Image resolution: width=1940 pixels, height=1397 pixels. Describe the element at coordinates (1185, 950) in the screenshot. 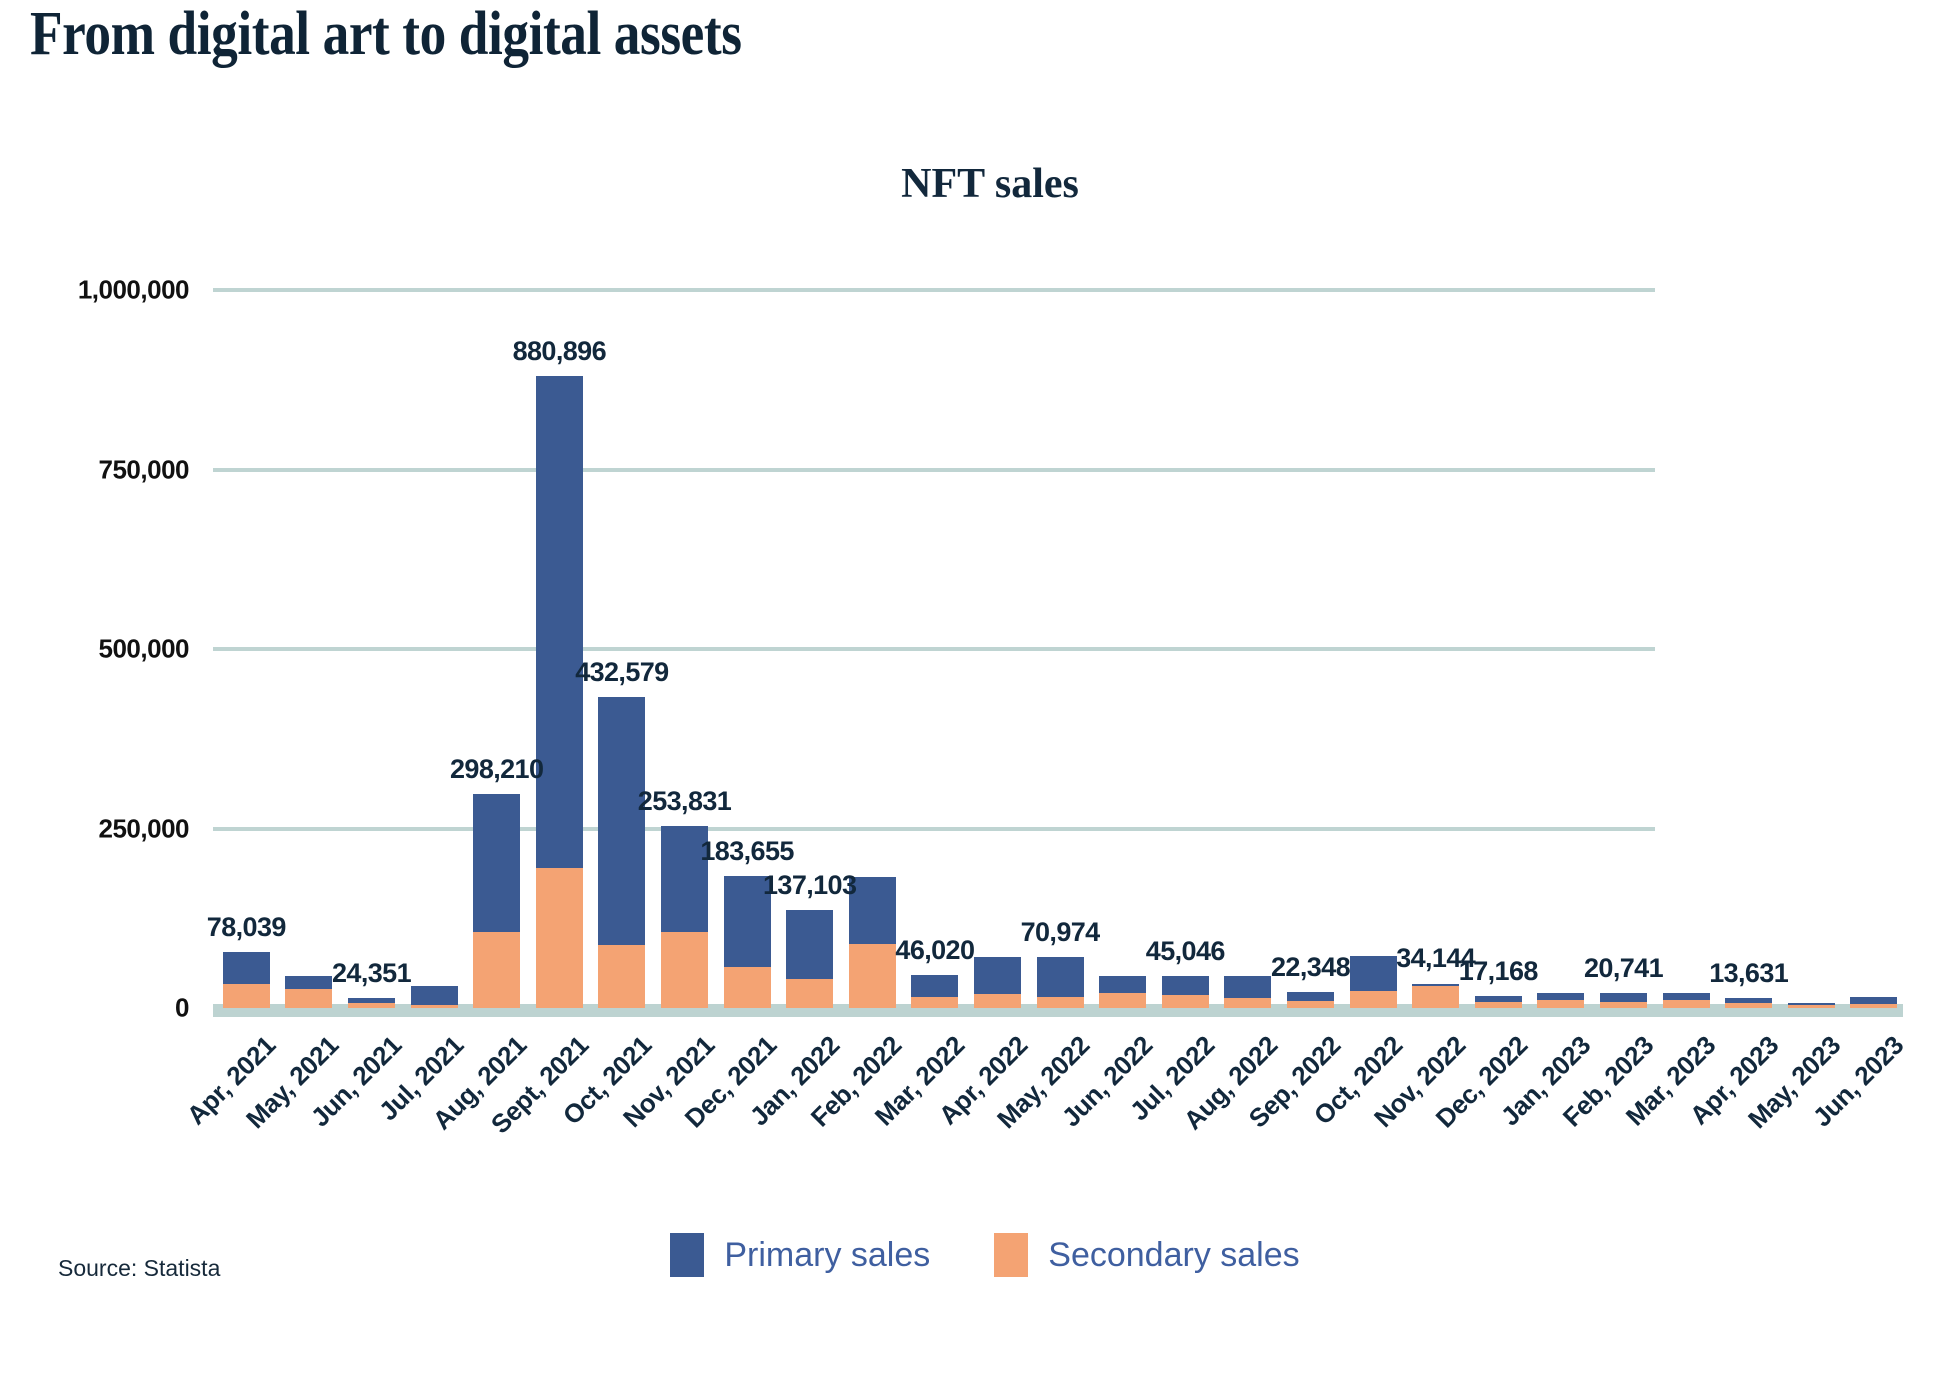

I see `bar-value-label: 45,046` at that location.